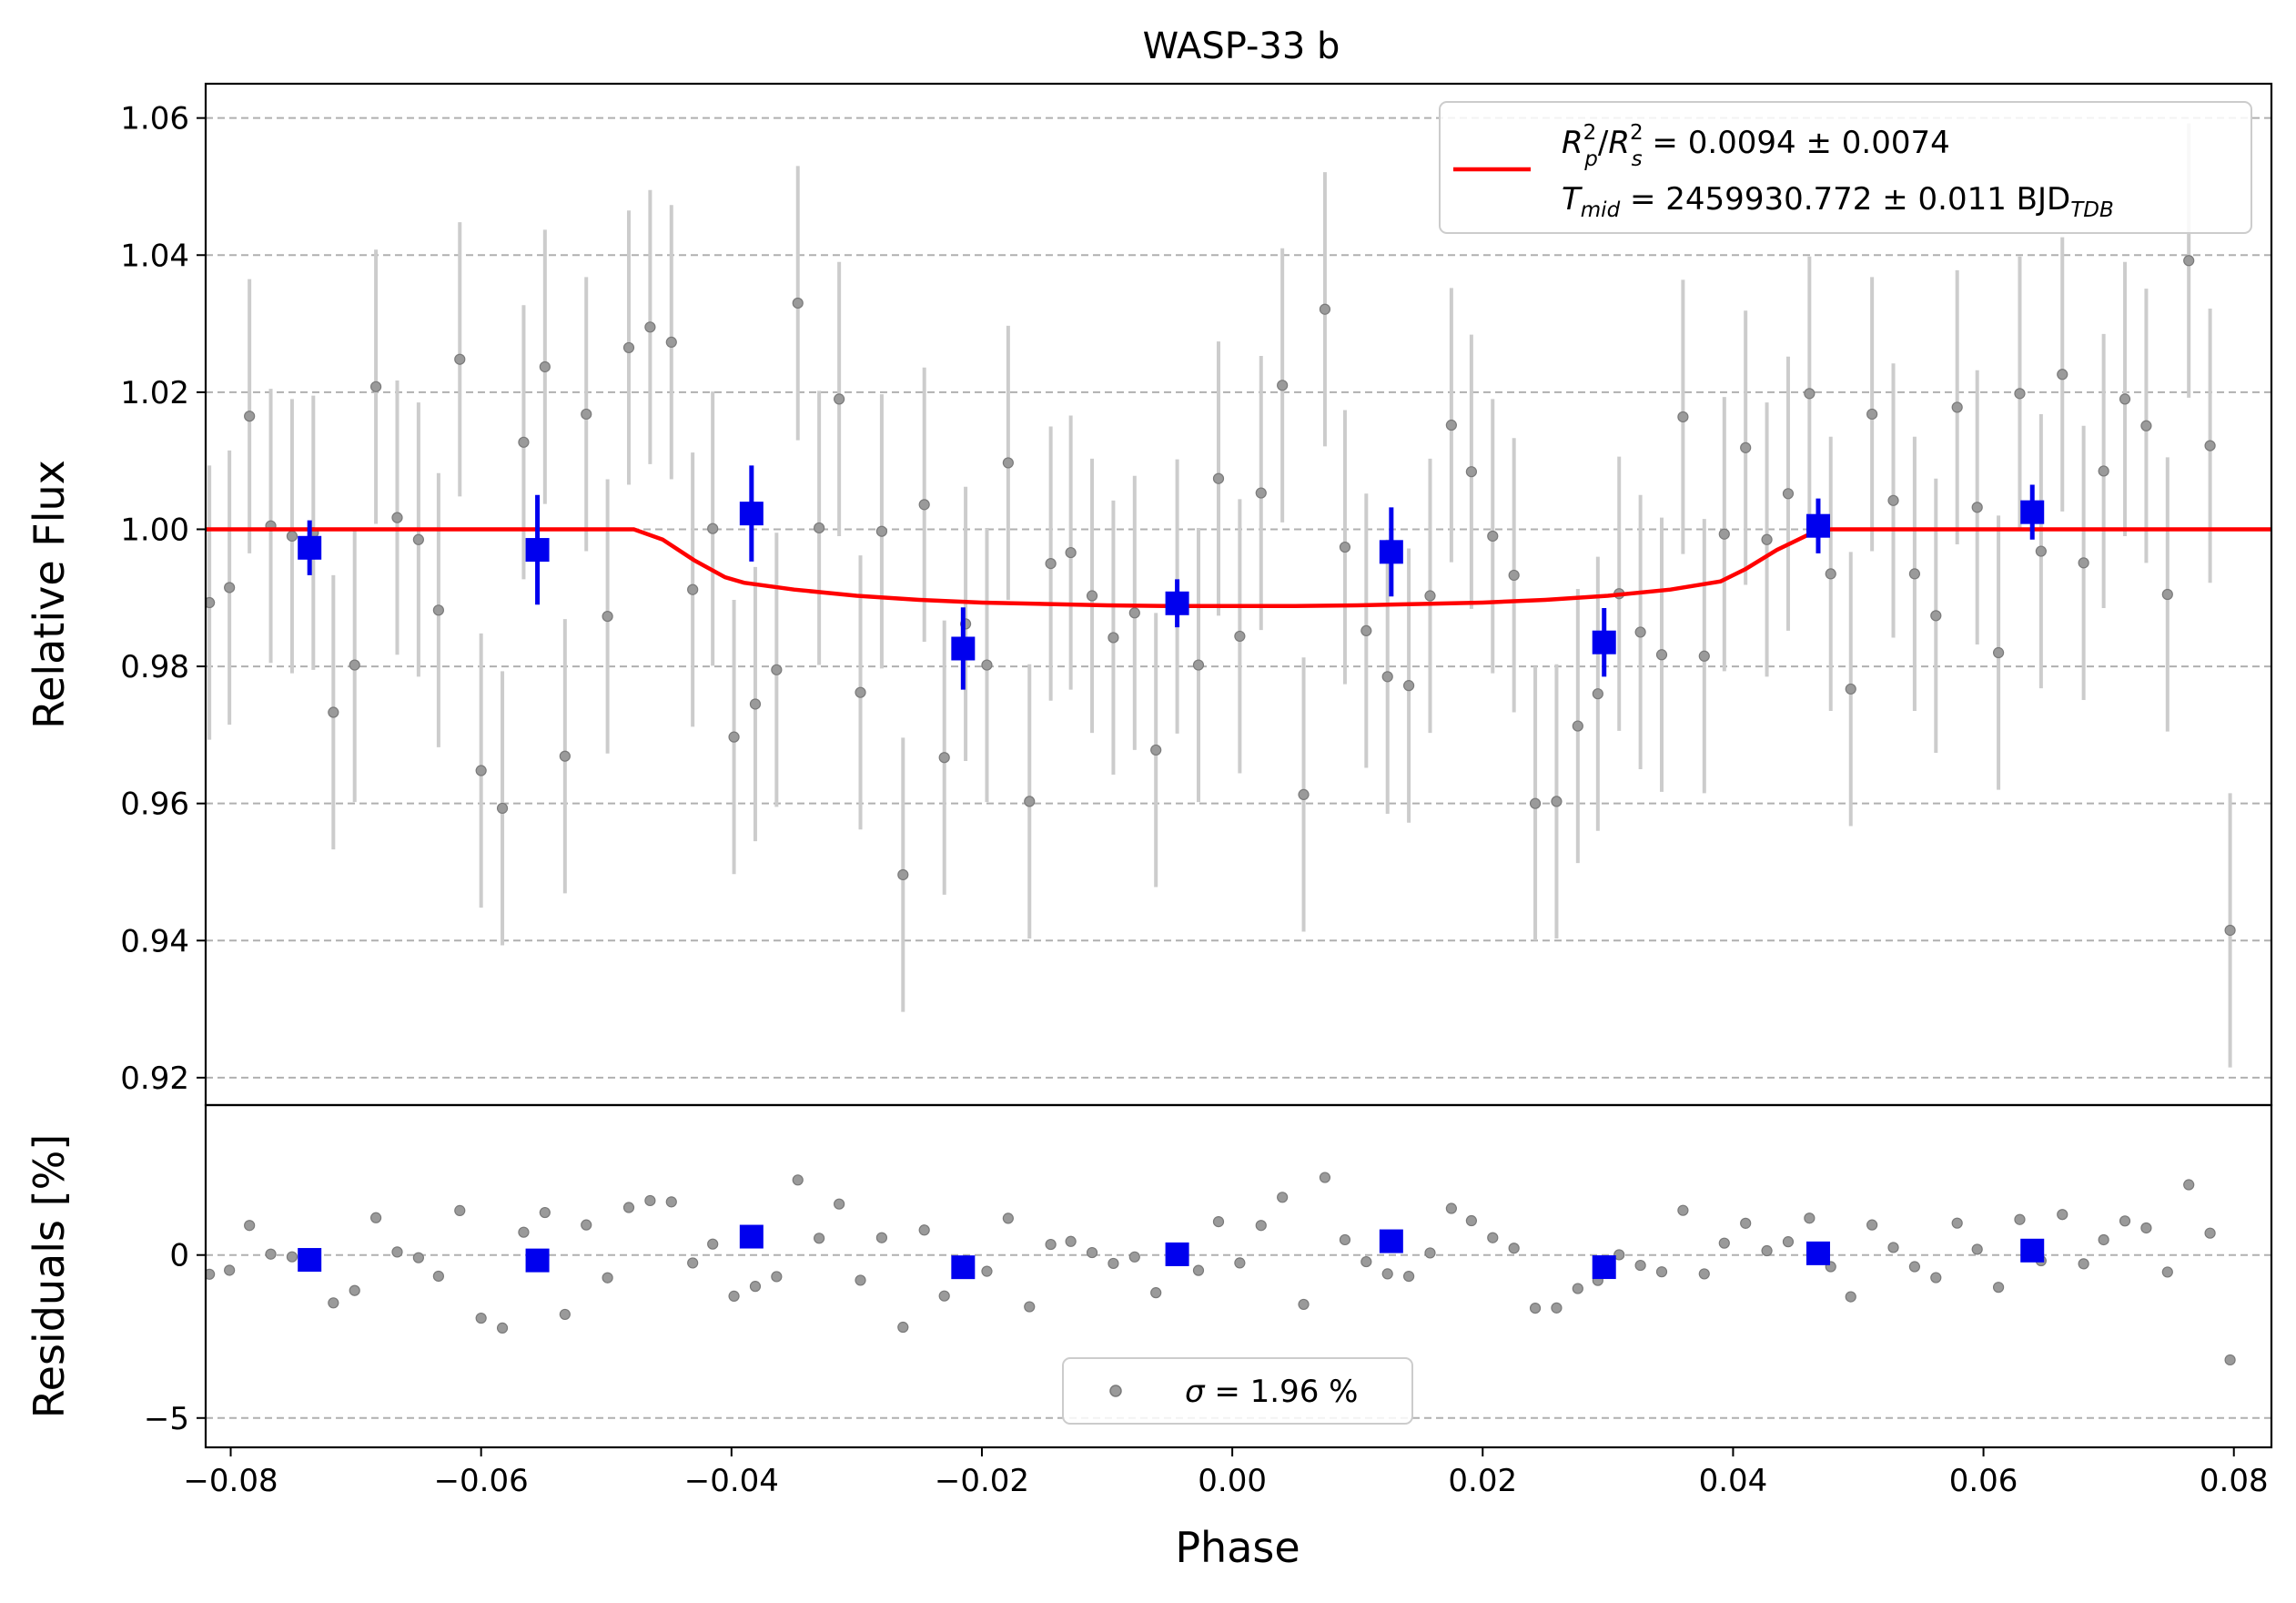  I want to click on flux-y-axis-label: Relative Flux, so click(50, 594).